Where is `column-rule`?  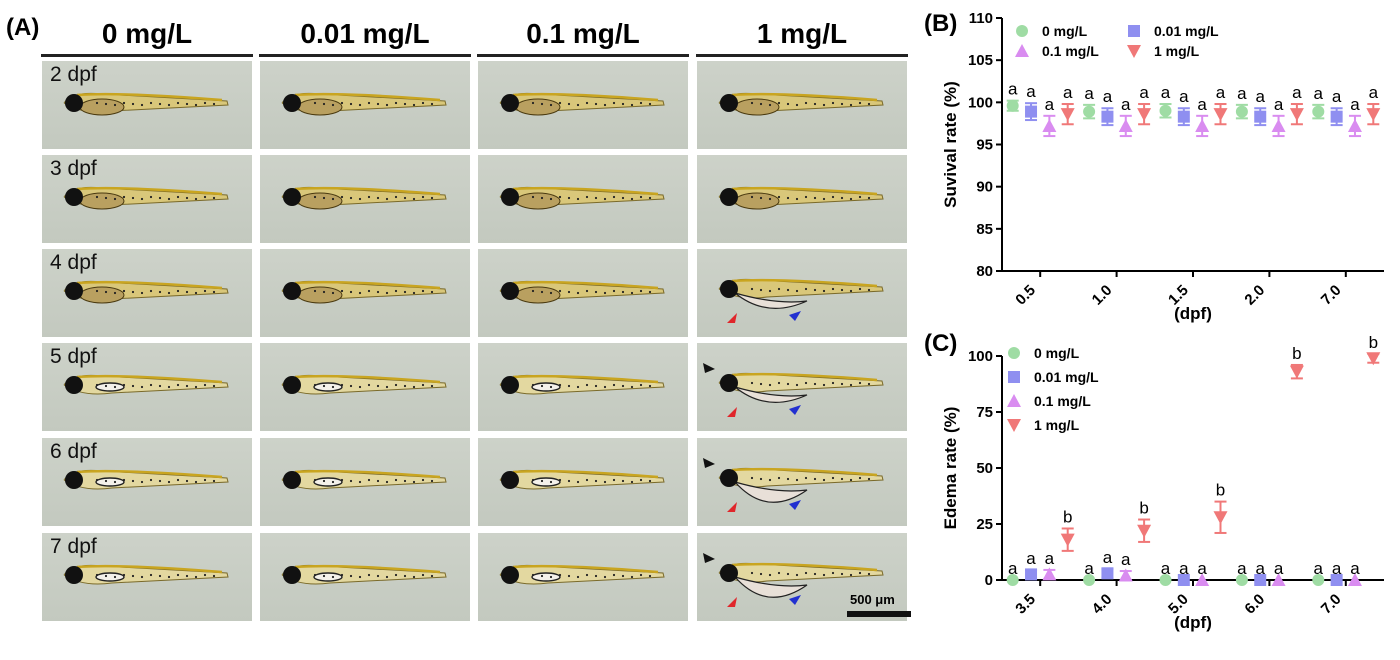 column-rule is located at coordinates (365, 55).